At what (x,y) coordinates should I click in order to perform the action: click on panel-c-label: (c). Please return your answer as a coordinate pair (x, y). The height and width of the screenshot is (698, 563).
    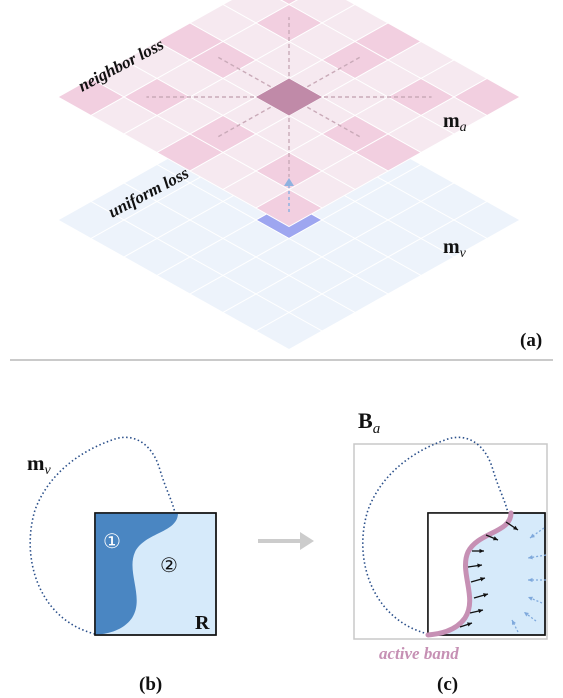
    Looking at the image, I should click on (447, 684).